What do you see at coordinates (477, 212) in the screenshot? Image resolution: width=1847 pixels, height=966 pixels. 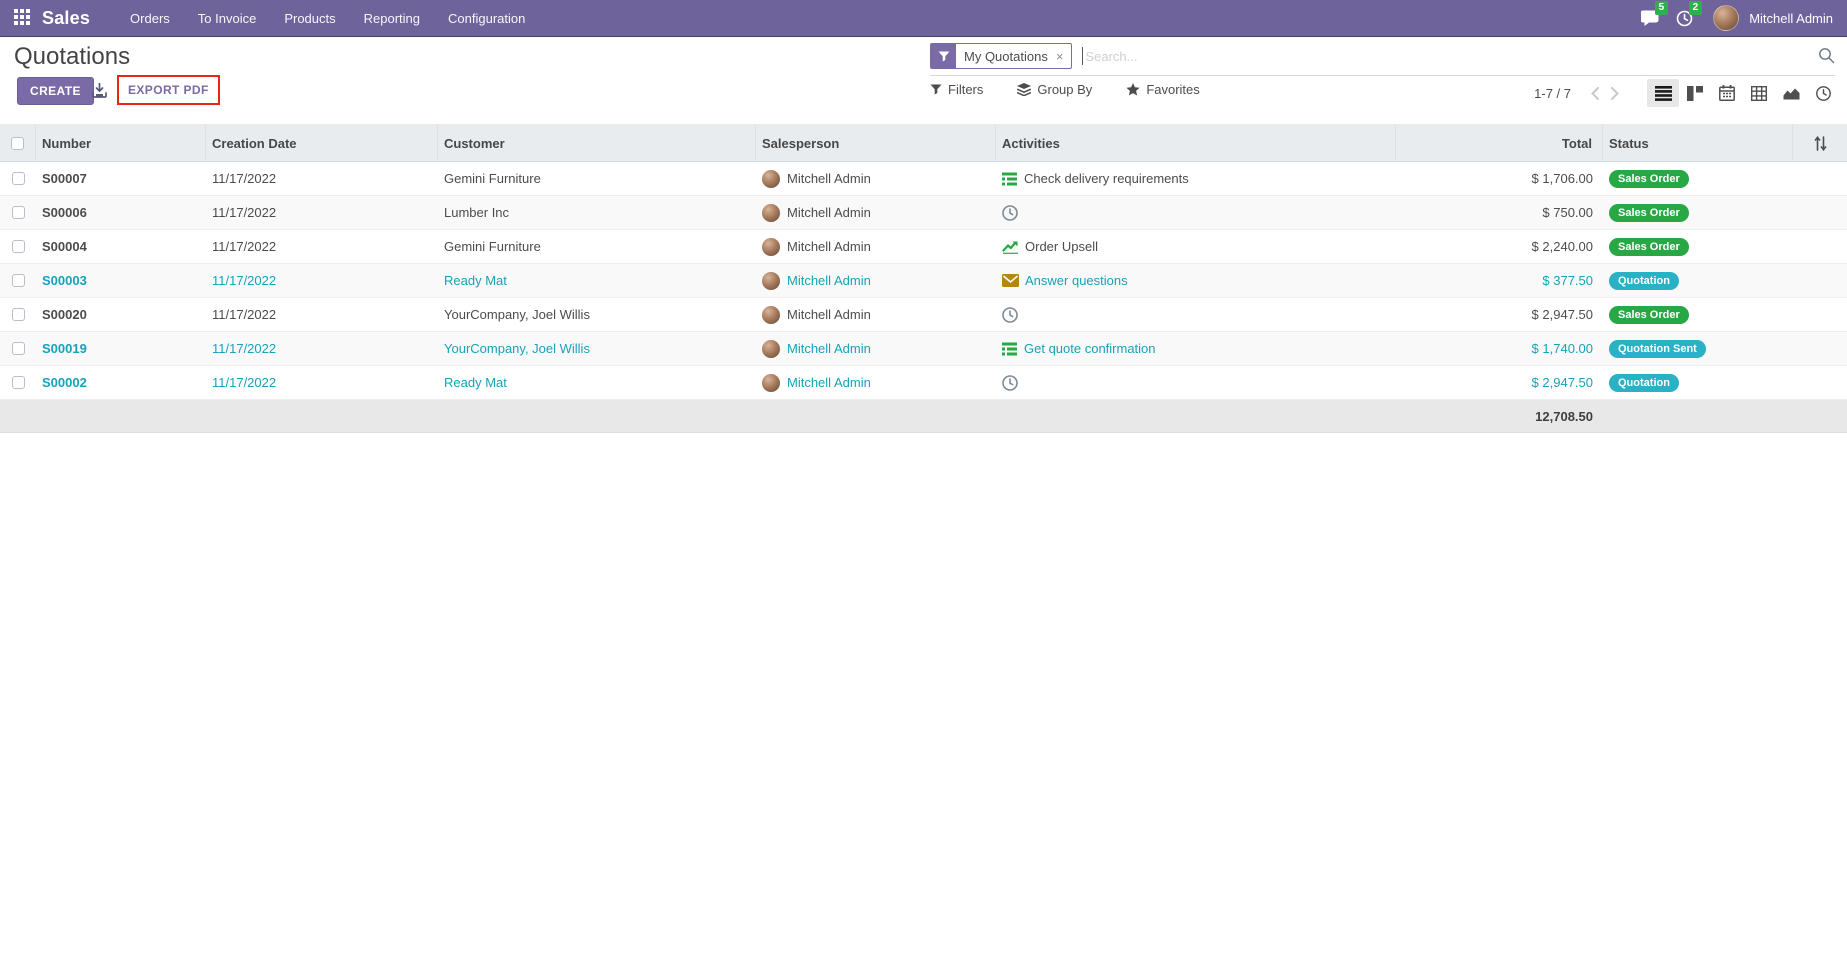 I see `cell-customer: Lumber Inc` at bounding box center [477, 212].